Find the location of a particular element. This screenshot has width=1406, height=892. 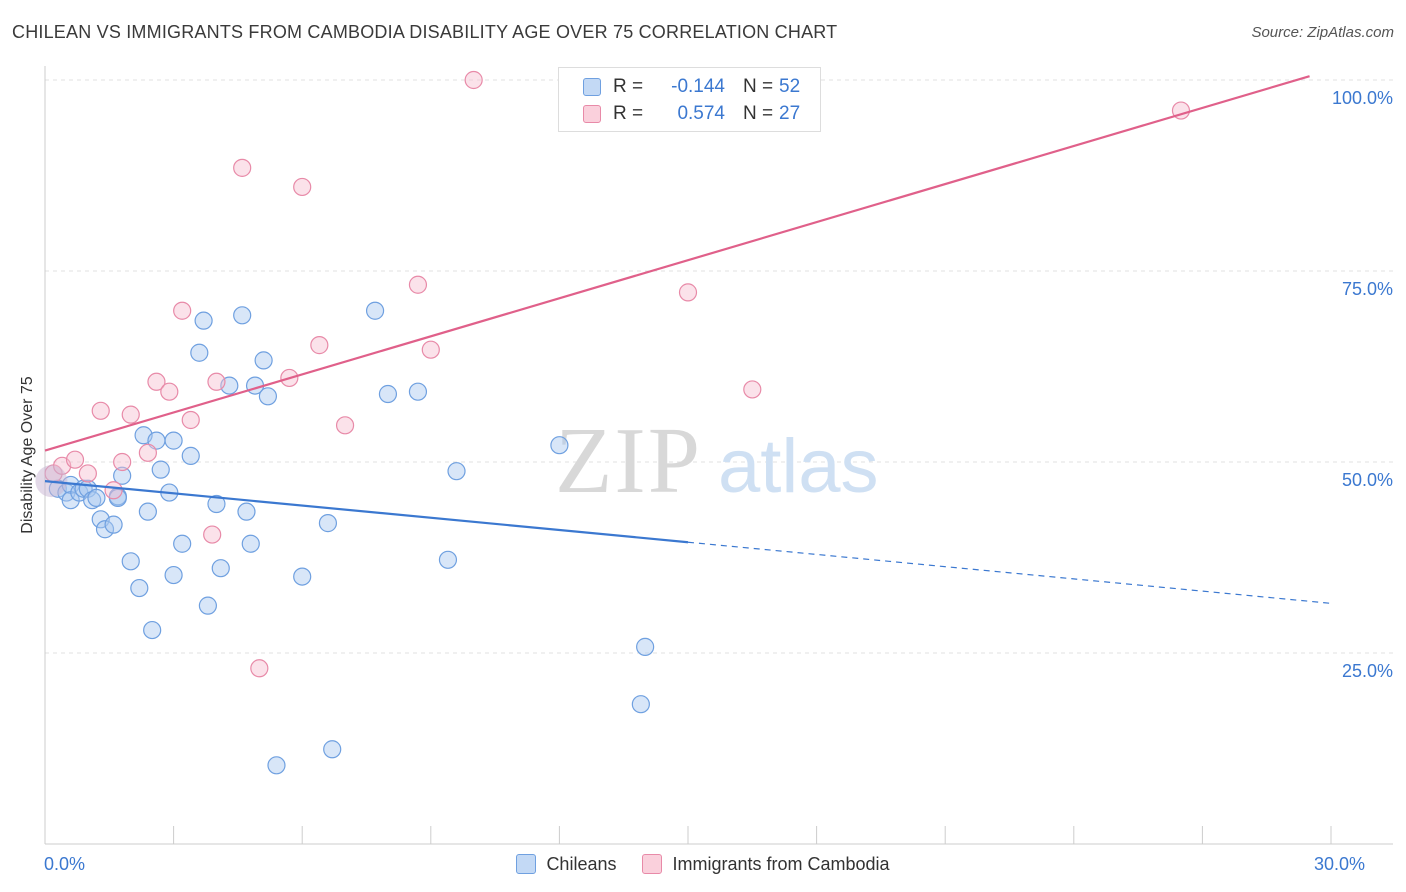

watermark-atlas: atlas is located at coordinates (798, 466).